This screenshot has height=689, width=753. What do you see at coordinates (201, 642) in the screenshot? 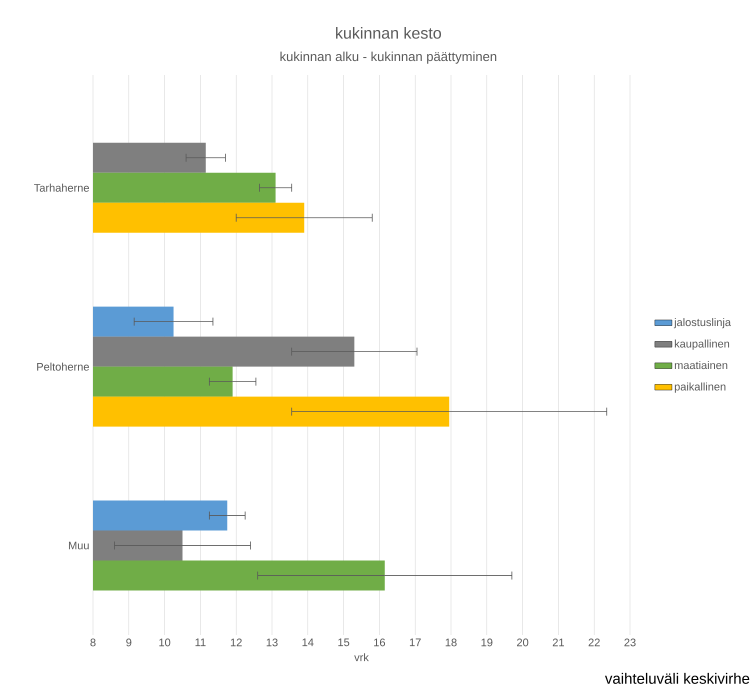
I see `x-tick-label: 11` at bounding box center [201, 642].